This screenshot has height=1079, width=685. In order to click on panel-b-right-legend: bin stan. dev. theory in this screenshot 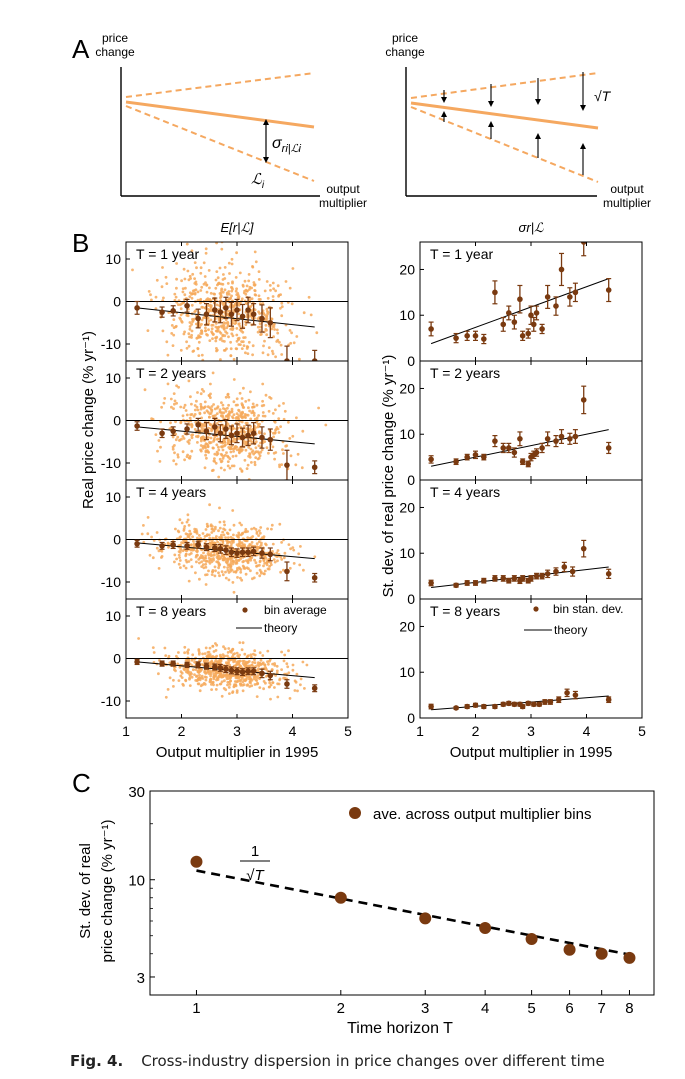, I will do `click(574, 619)`.